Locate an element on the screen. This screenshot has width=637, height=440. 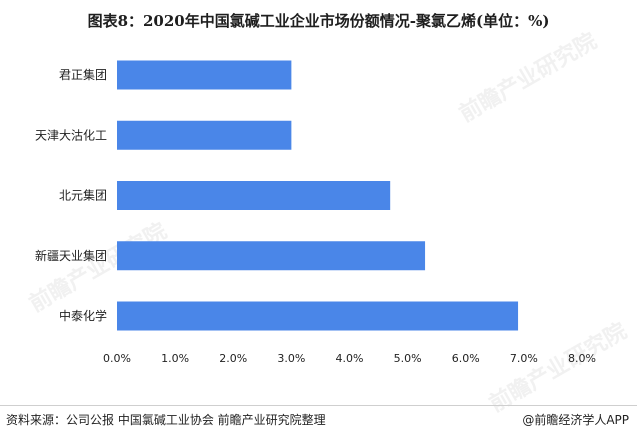
chart-title: 图表8：2020年中国氯碱工业企业市场份额情况-聚氯乙烯(单位：%) is located at coordinates (318, 21).